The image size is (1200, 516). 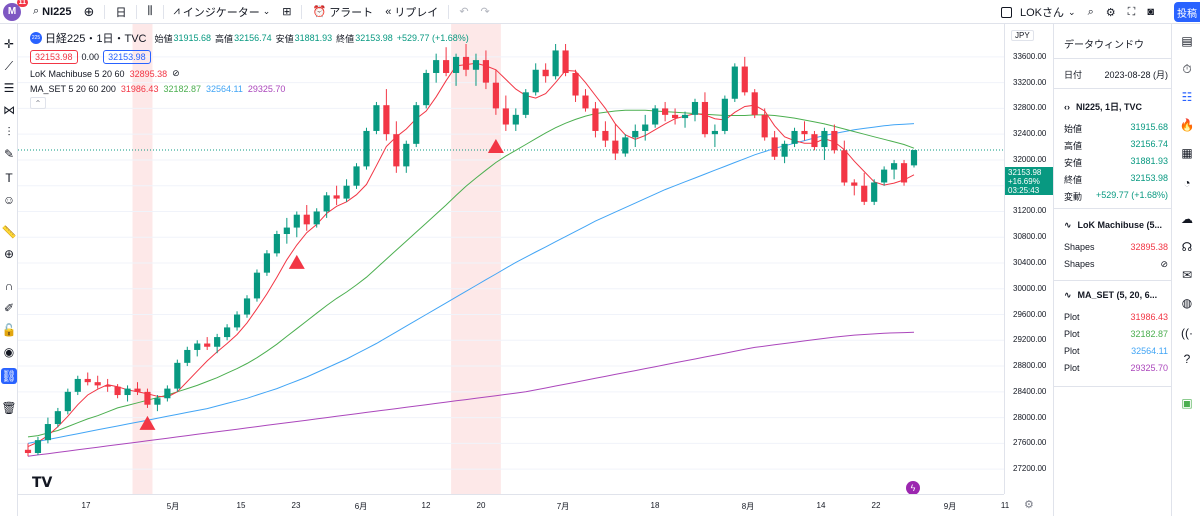 What do you see at coordinates (96, 39) in the screenshot?
I see `symbol-title: 日経225・1日・TVC` at bounding box center [96, 39].